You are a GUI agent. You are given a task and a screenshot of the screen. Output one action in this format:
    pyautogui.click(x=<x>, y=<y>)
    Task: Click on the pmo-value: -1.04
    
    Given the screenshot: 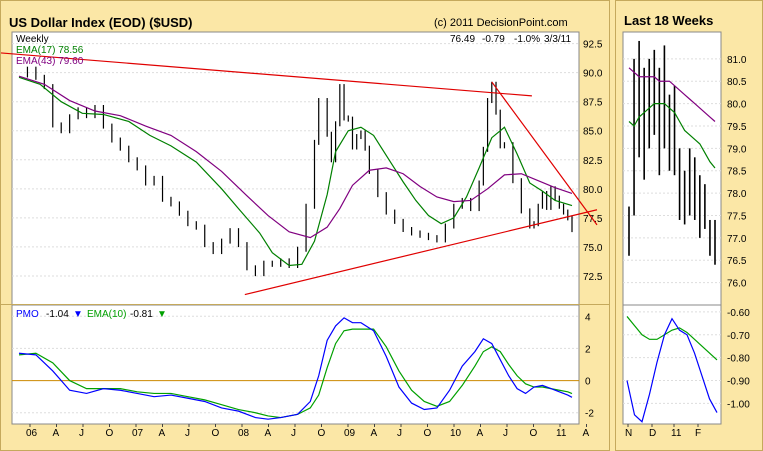 What is the action you would take?
    pyautogui.click(x=57, y=314)
    